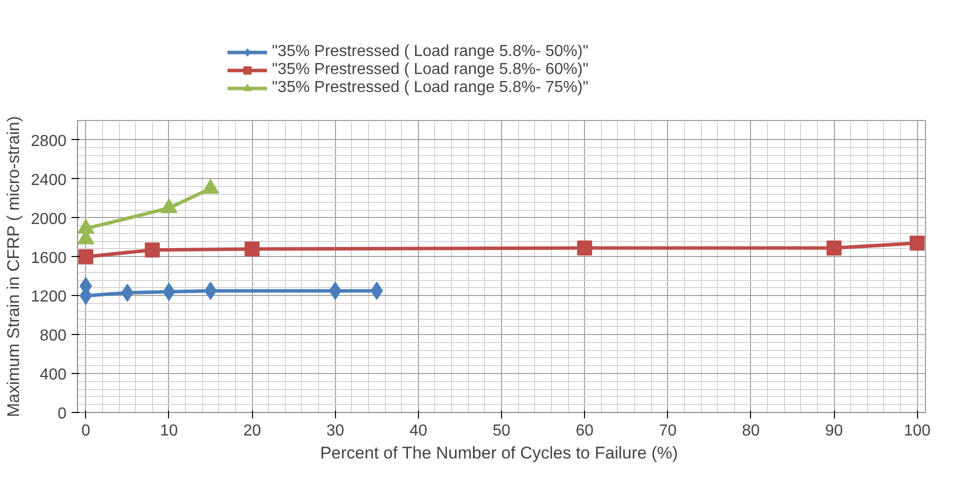 This screenshot has width=966, height=479. Describe the element at coordinates (48, 219) in the screenshot. I see `y-tick-label: 2000` at that location.